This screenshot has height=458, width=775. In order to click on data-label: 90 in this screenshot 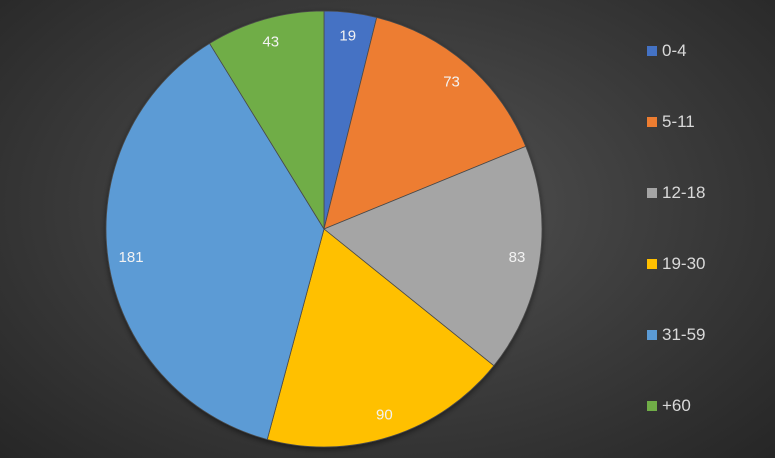, I will do `click(384, 414)`.